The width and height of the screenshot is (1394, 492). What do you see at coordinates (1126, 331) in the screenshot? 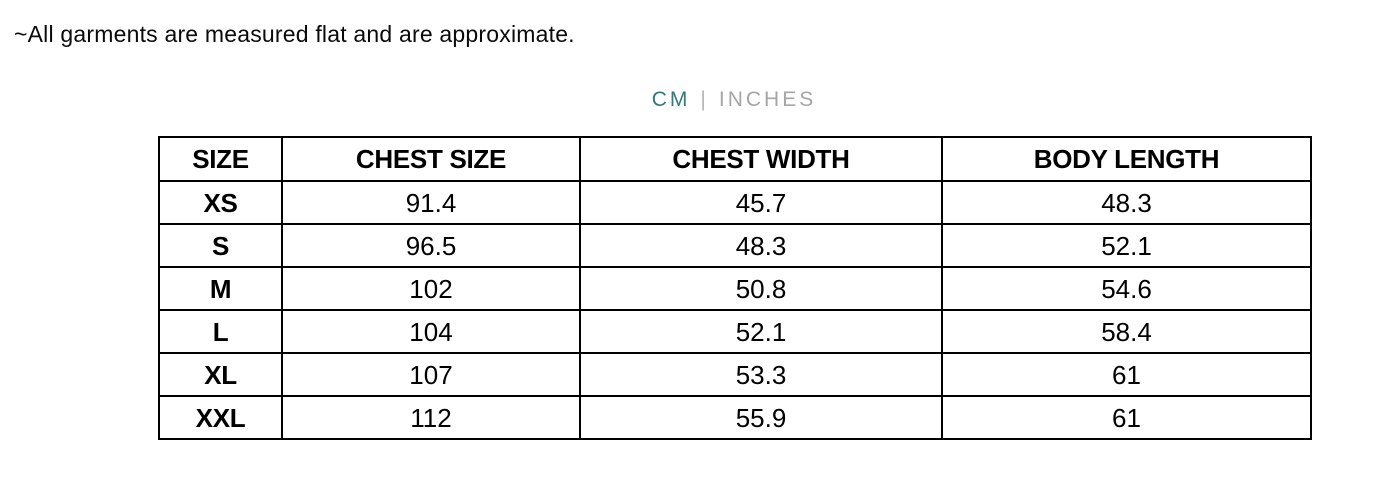
I see `cell-body-length: 58.4` at bounding box center [1126, 331].